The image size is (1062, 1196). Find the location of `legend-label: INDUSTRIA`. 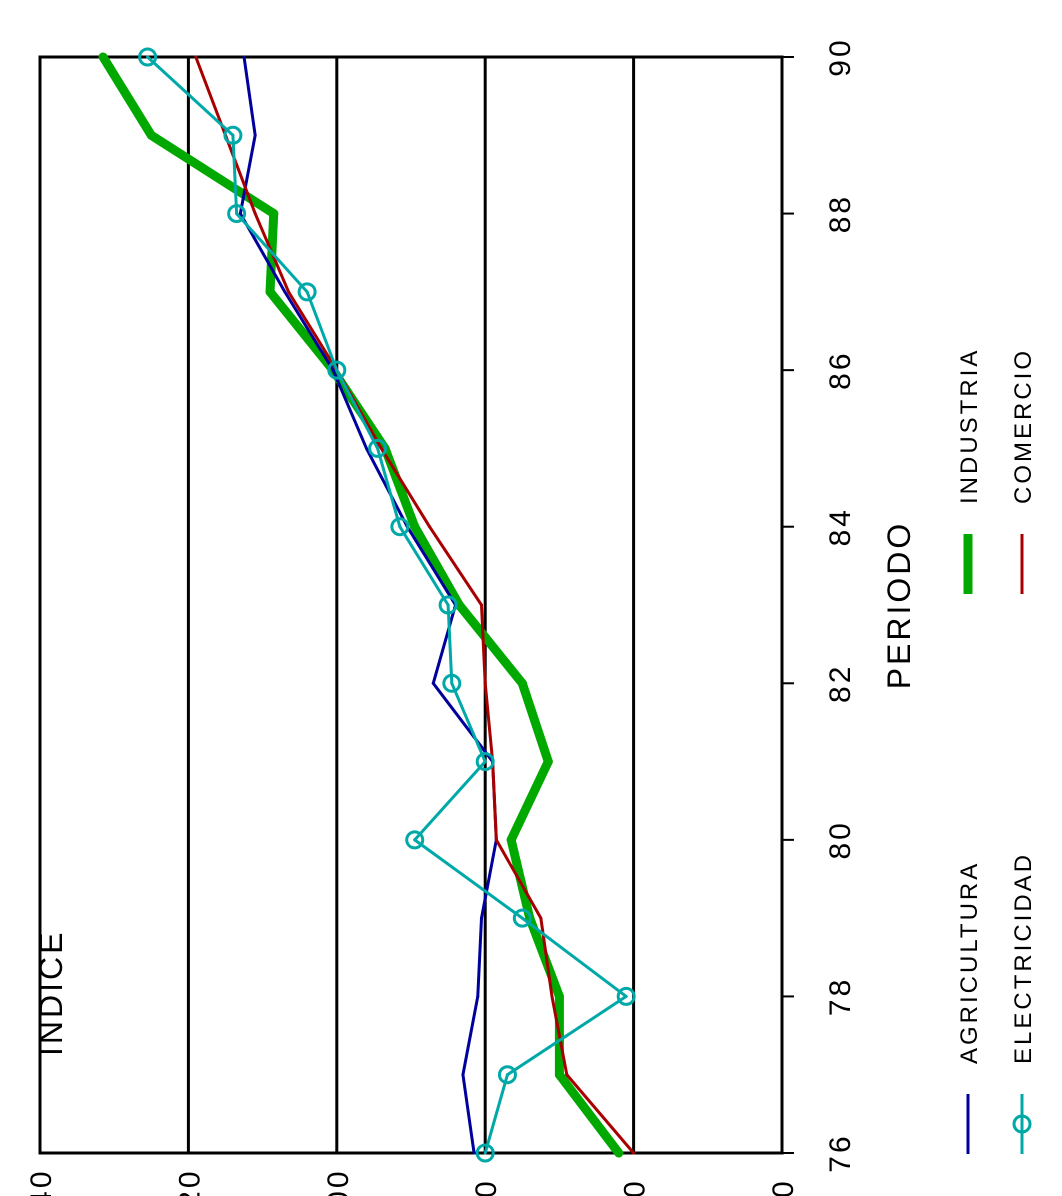

legend-label: INDUSTRIA is located at coordinates (969, 426).